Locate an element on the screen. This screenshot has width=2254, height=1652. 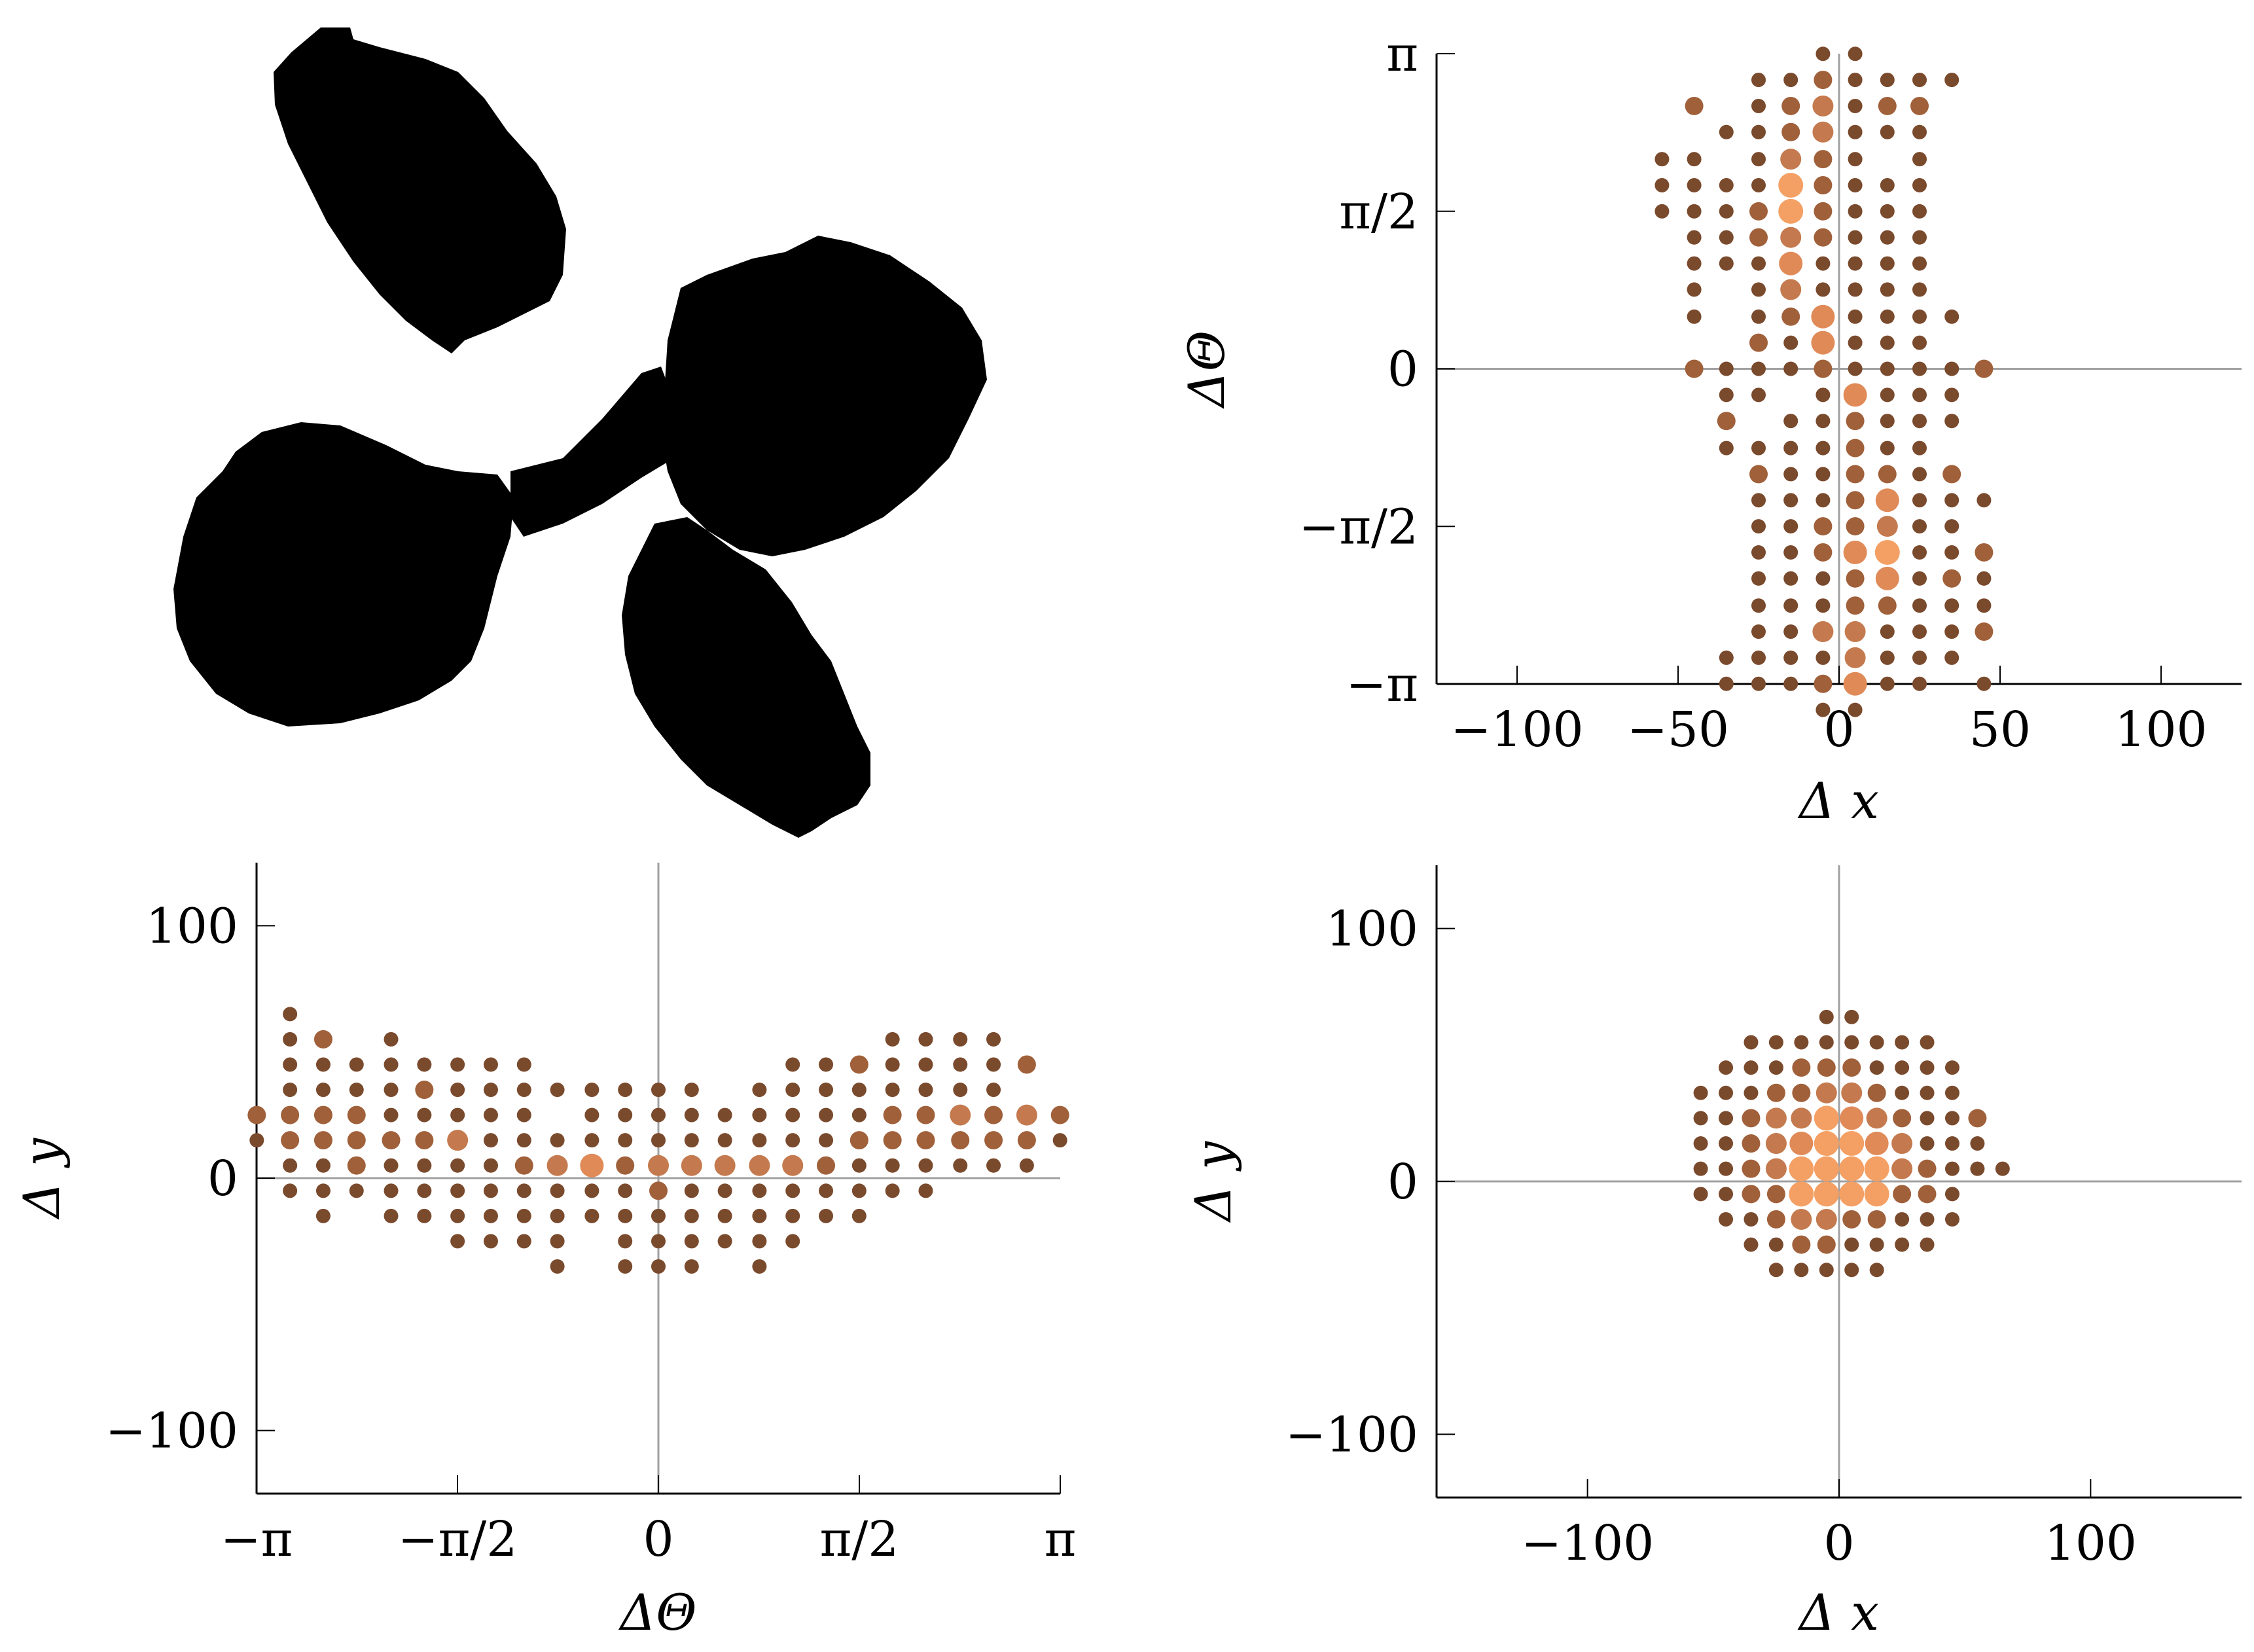
shape-lobe-lower is located at coordinates (746, 677).